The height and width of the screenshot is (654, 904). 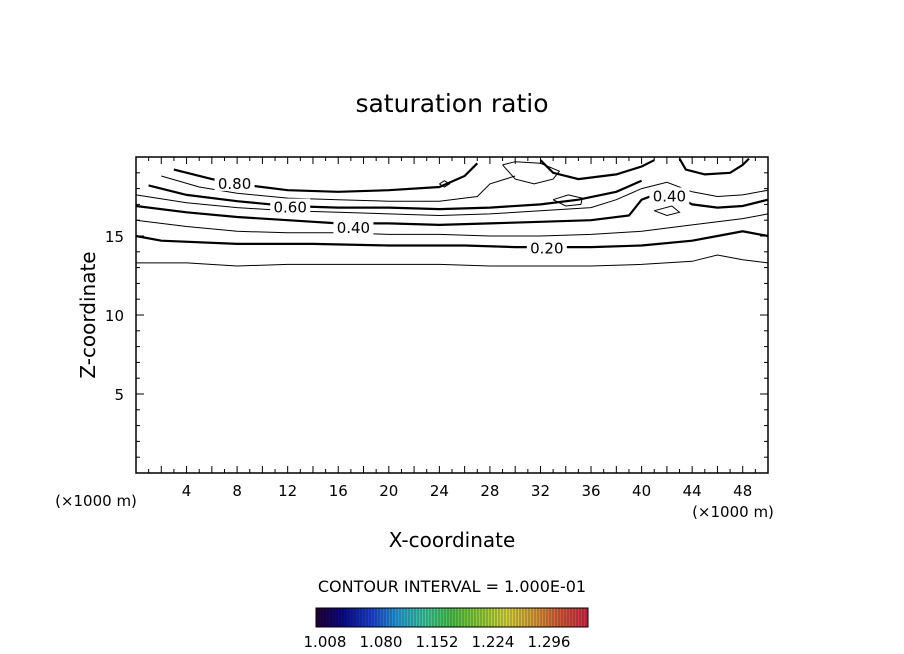 What do you see at coordinates (742, 491) in the screenshot?
I see `x-tick-label-48: 48` at bounding box center [742, 491].